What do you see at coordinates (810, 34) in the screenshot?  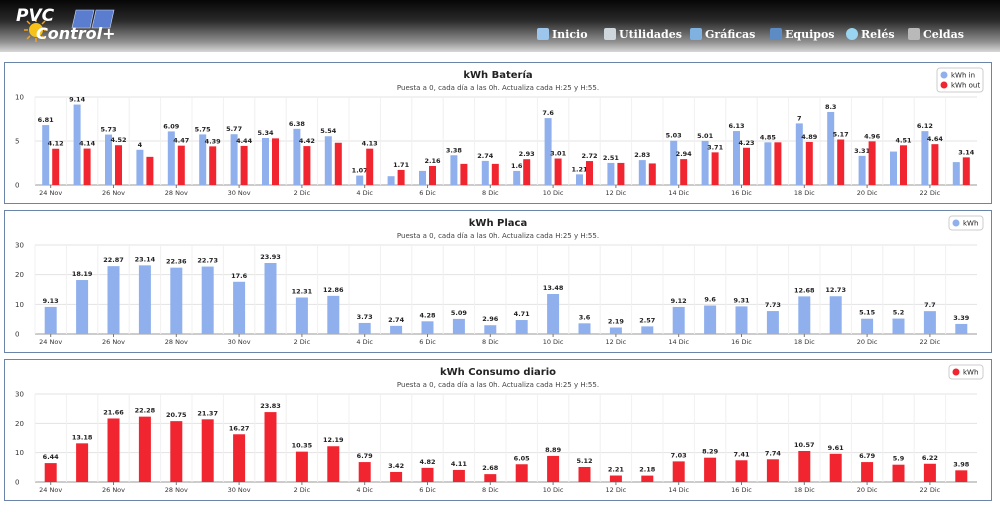 I see `nav-equipos-label: Equipos` at bounding box center [810, 34].